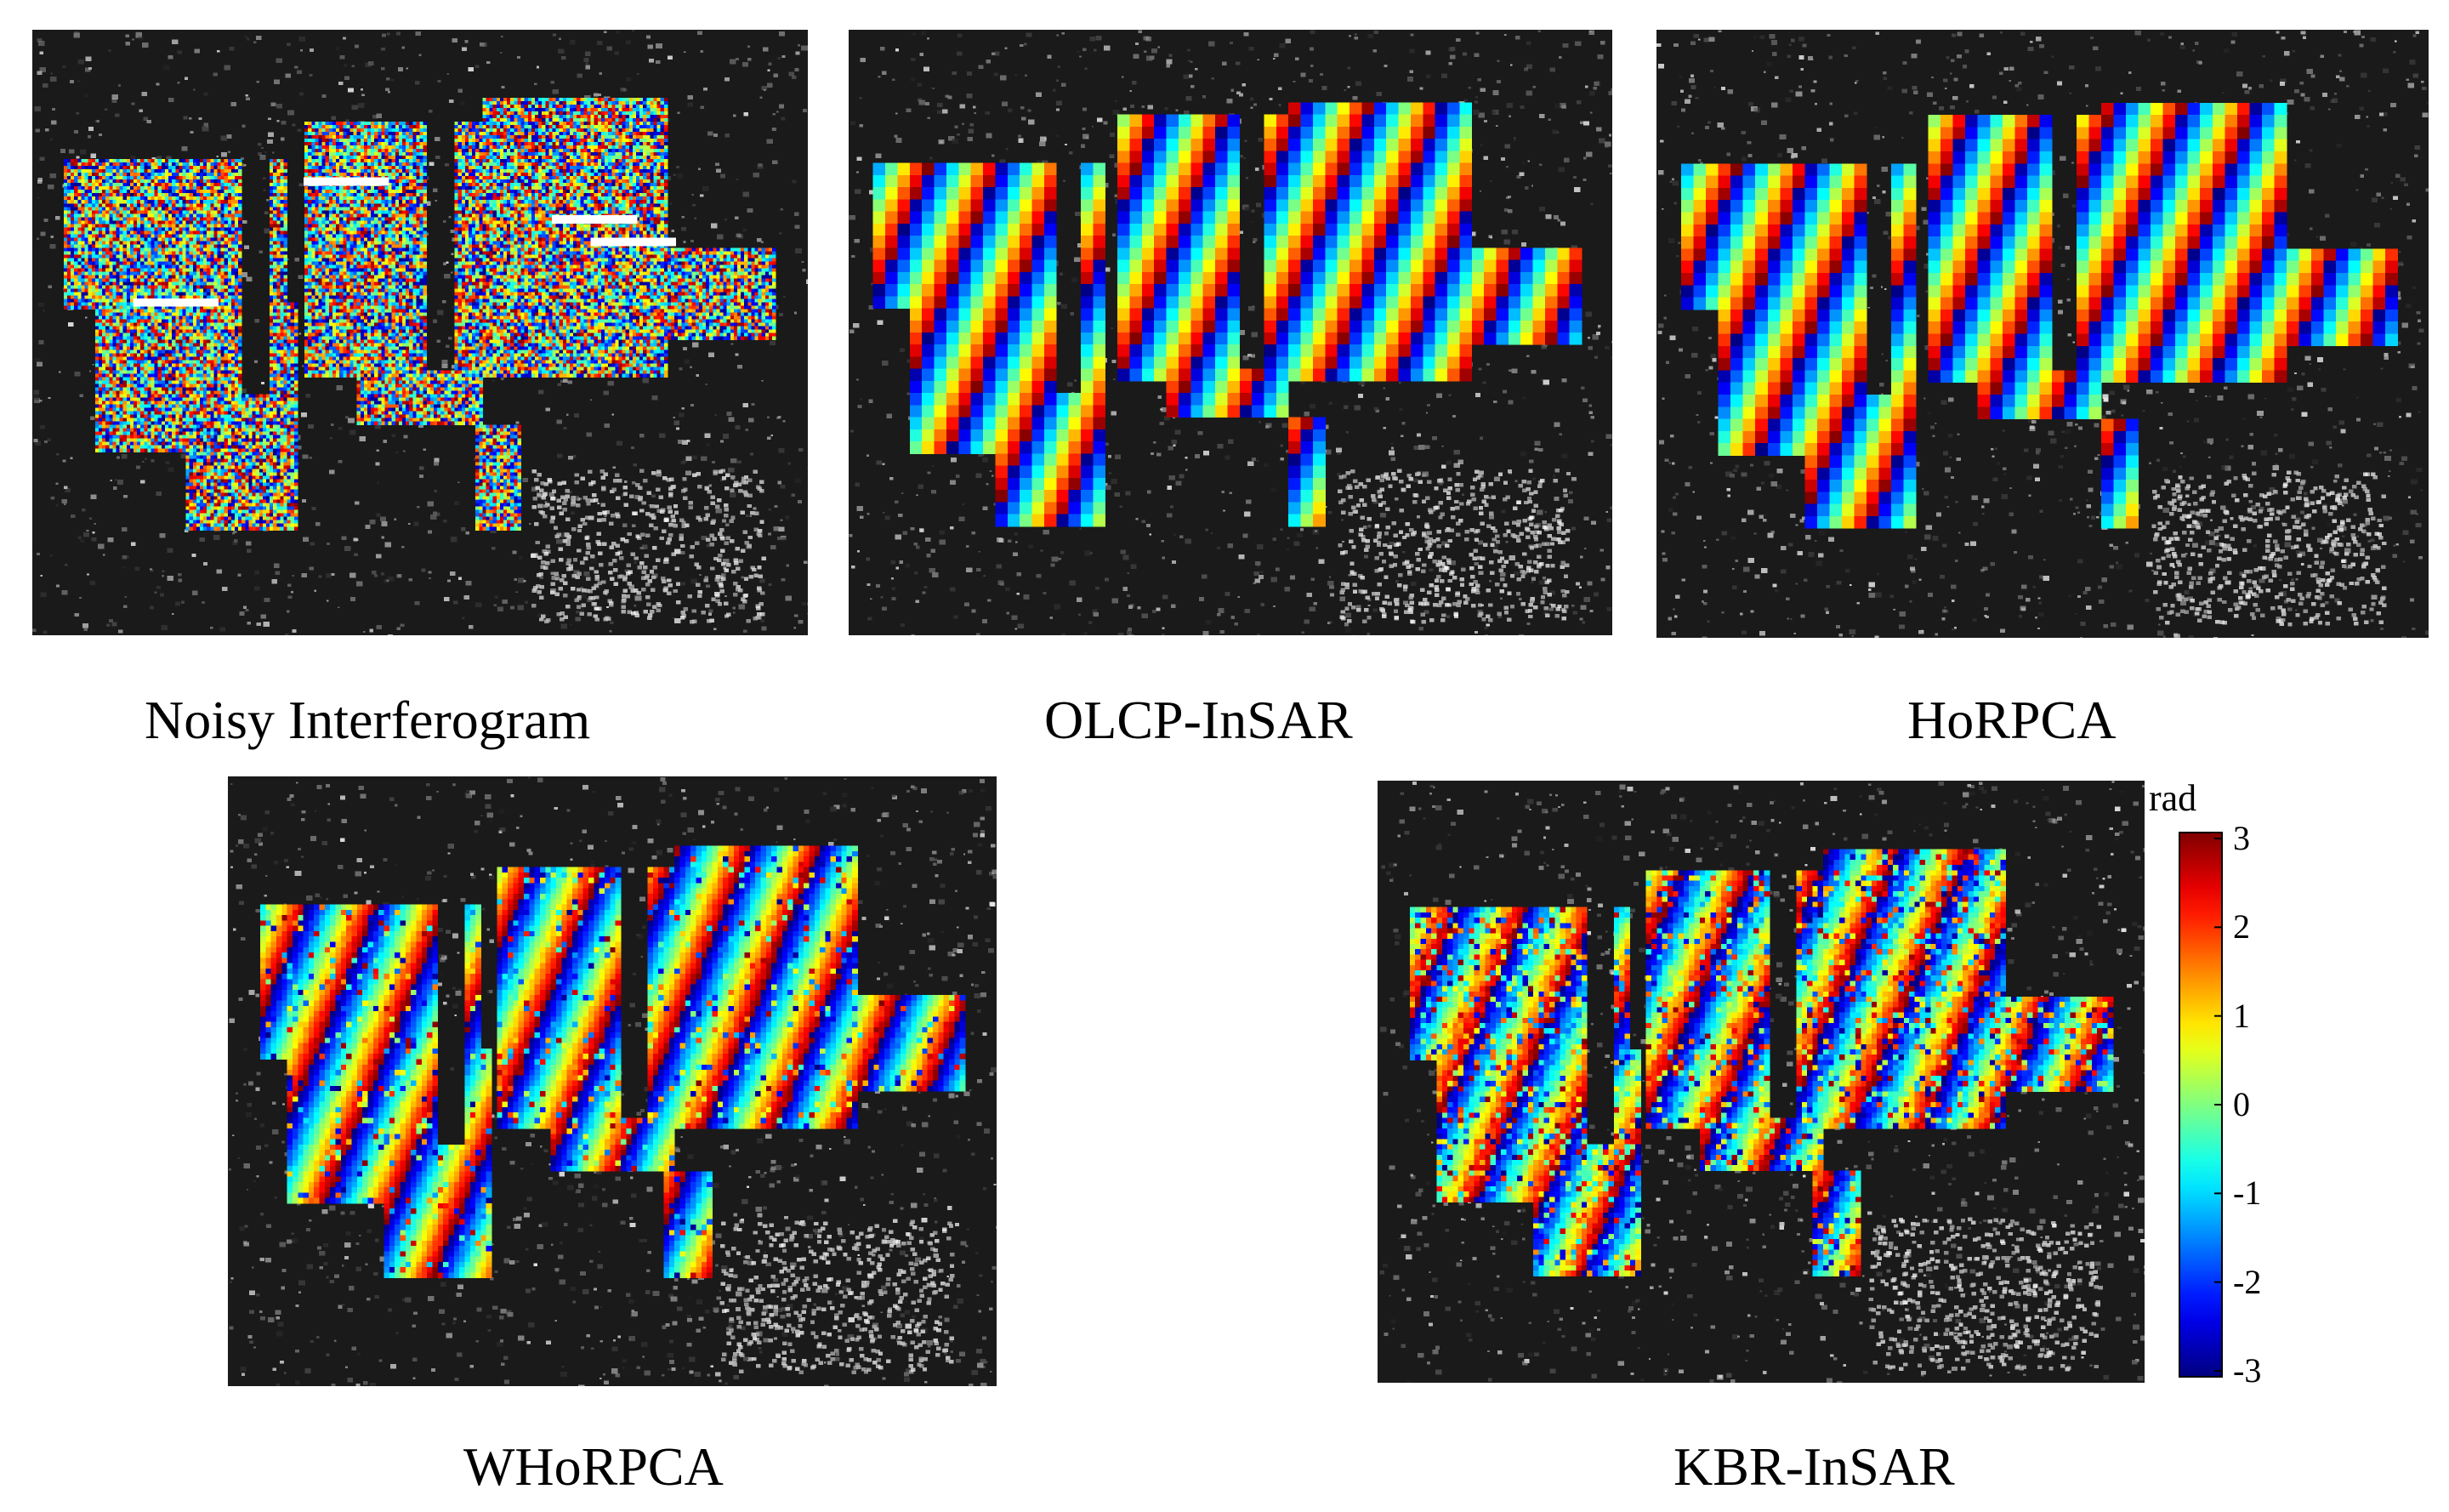  Describe the element at coordinates (2012, 720) in the screenshot. I see `caption-horpca: HoRPCA` at that location.